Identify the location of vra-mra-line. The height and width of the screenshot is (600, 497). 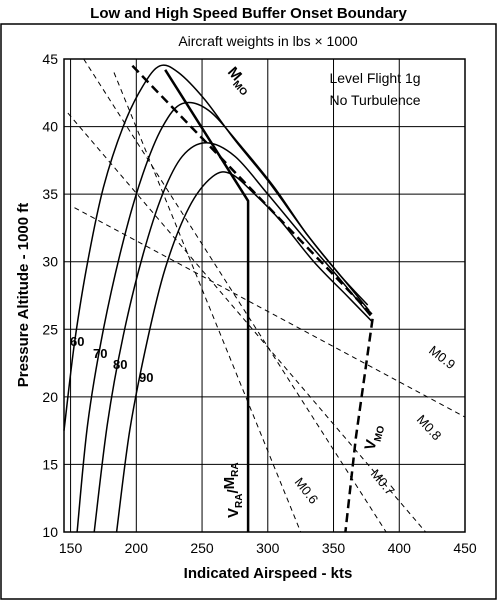
(207, 300).